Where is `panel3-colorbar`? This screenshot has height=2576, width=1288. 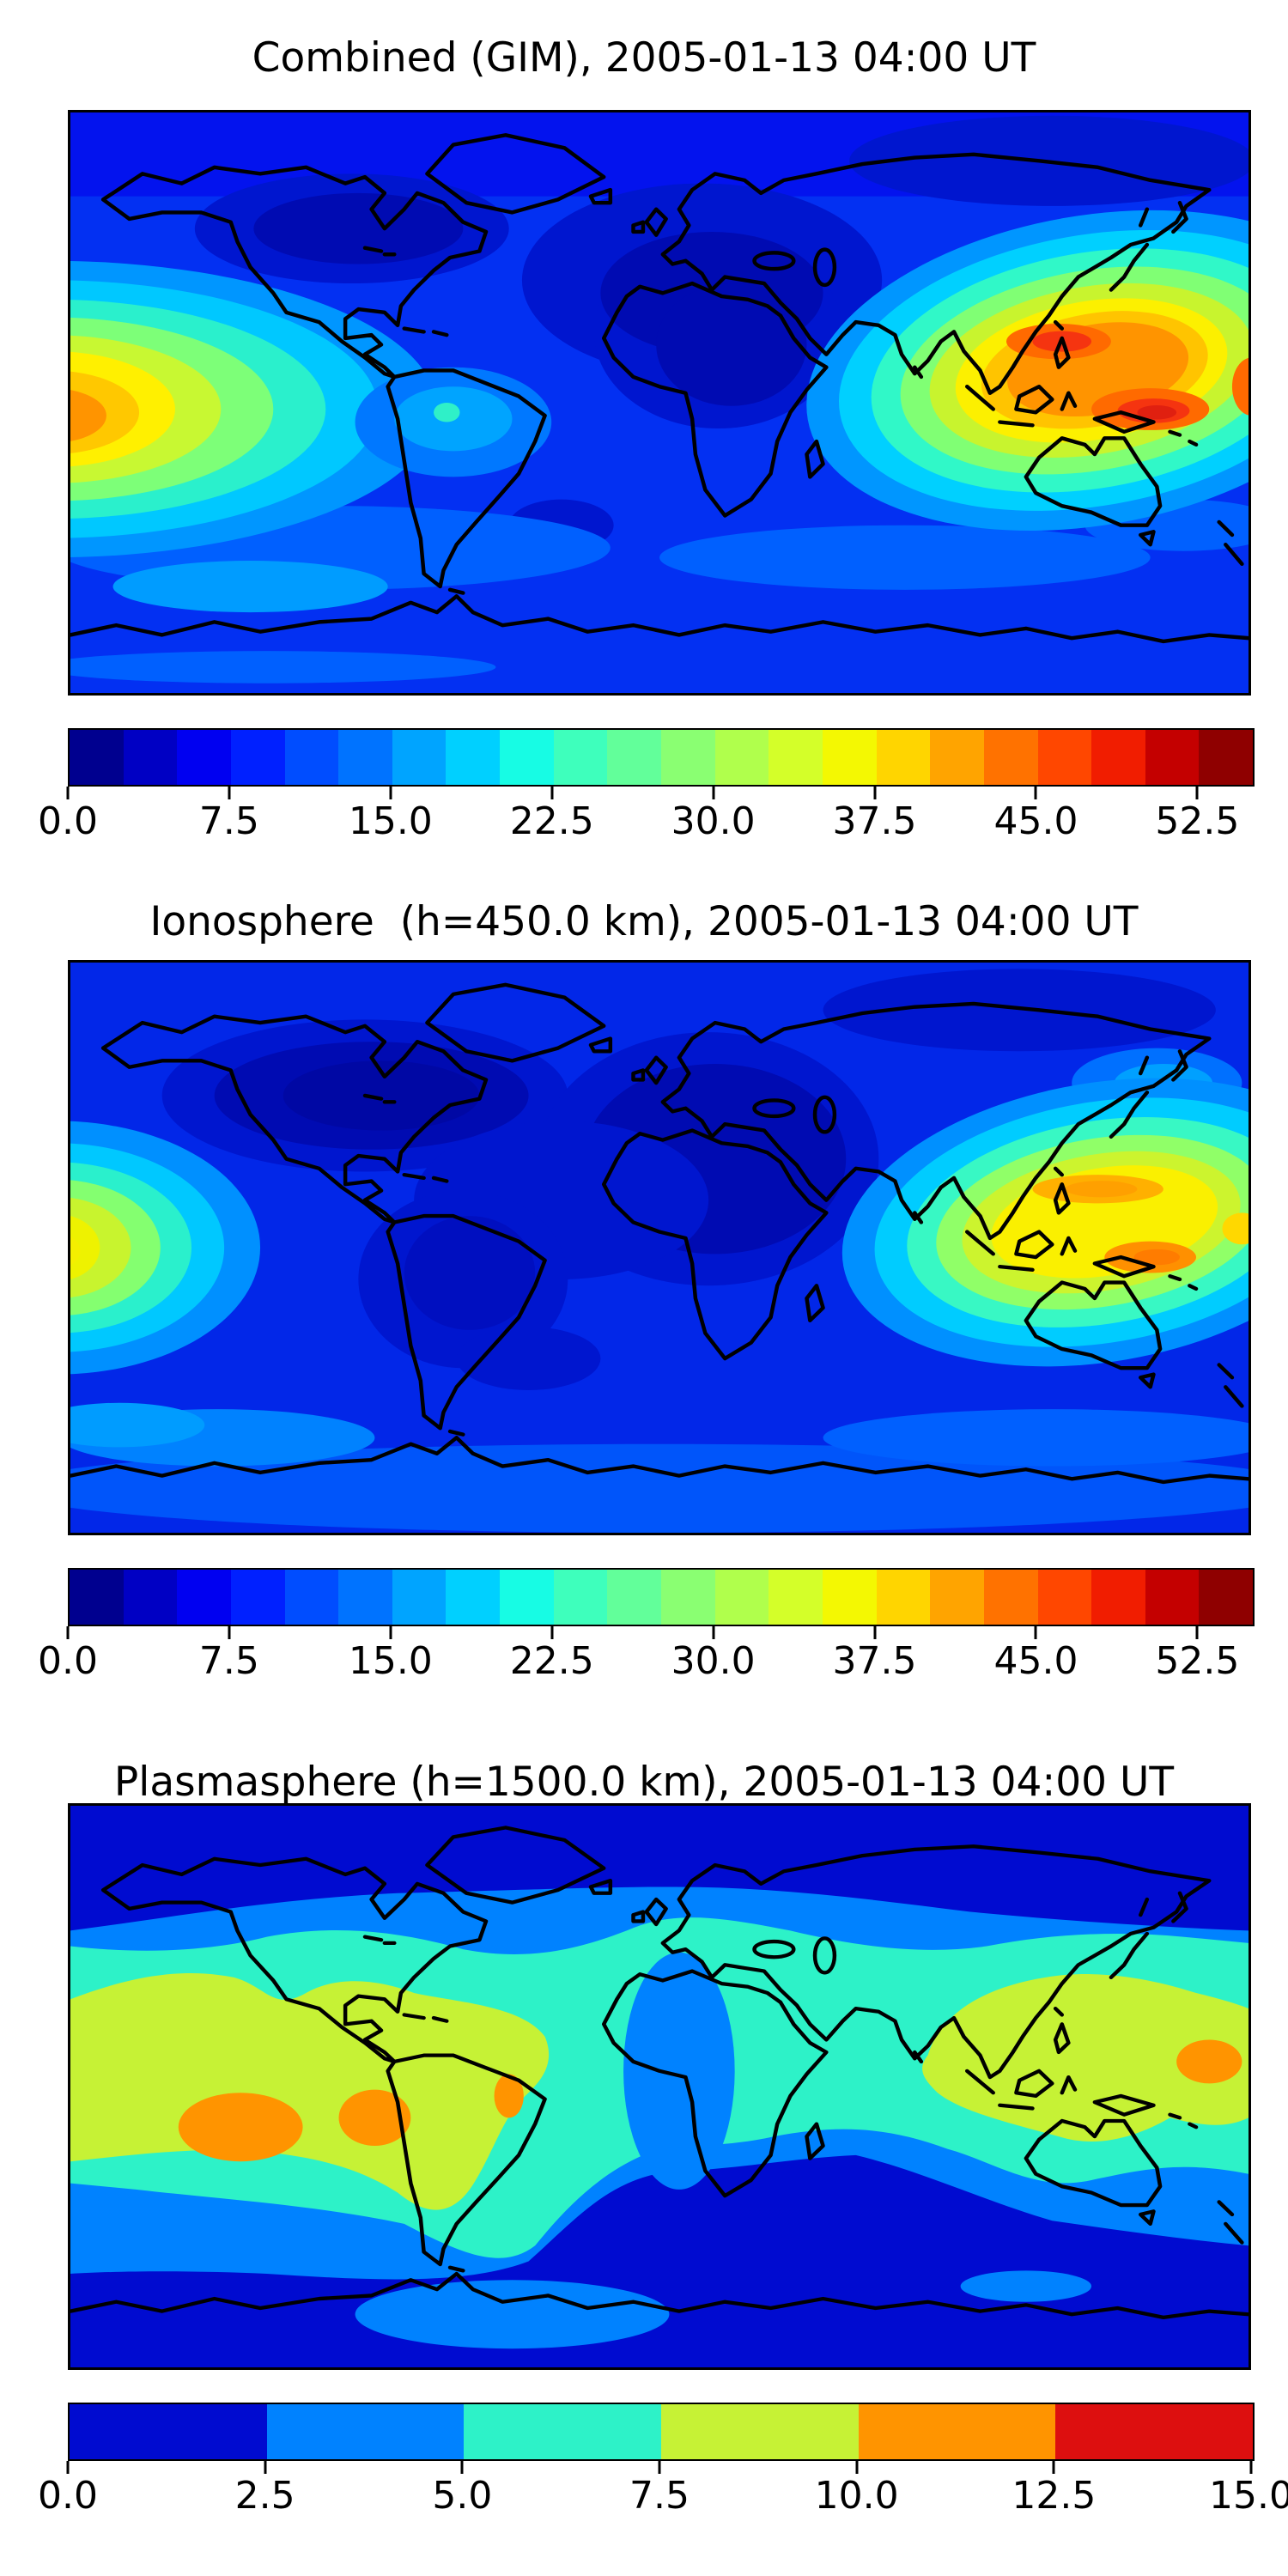 panel3-colorbar is located at coordinates (662, 2432).